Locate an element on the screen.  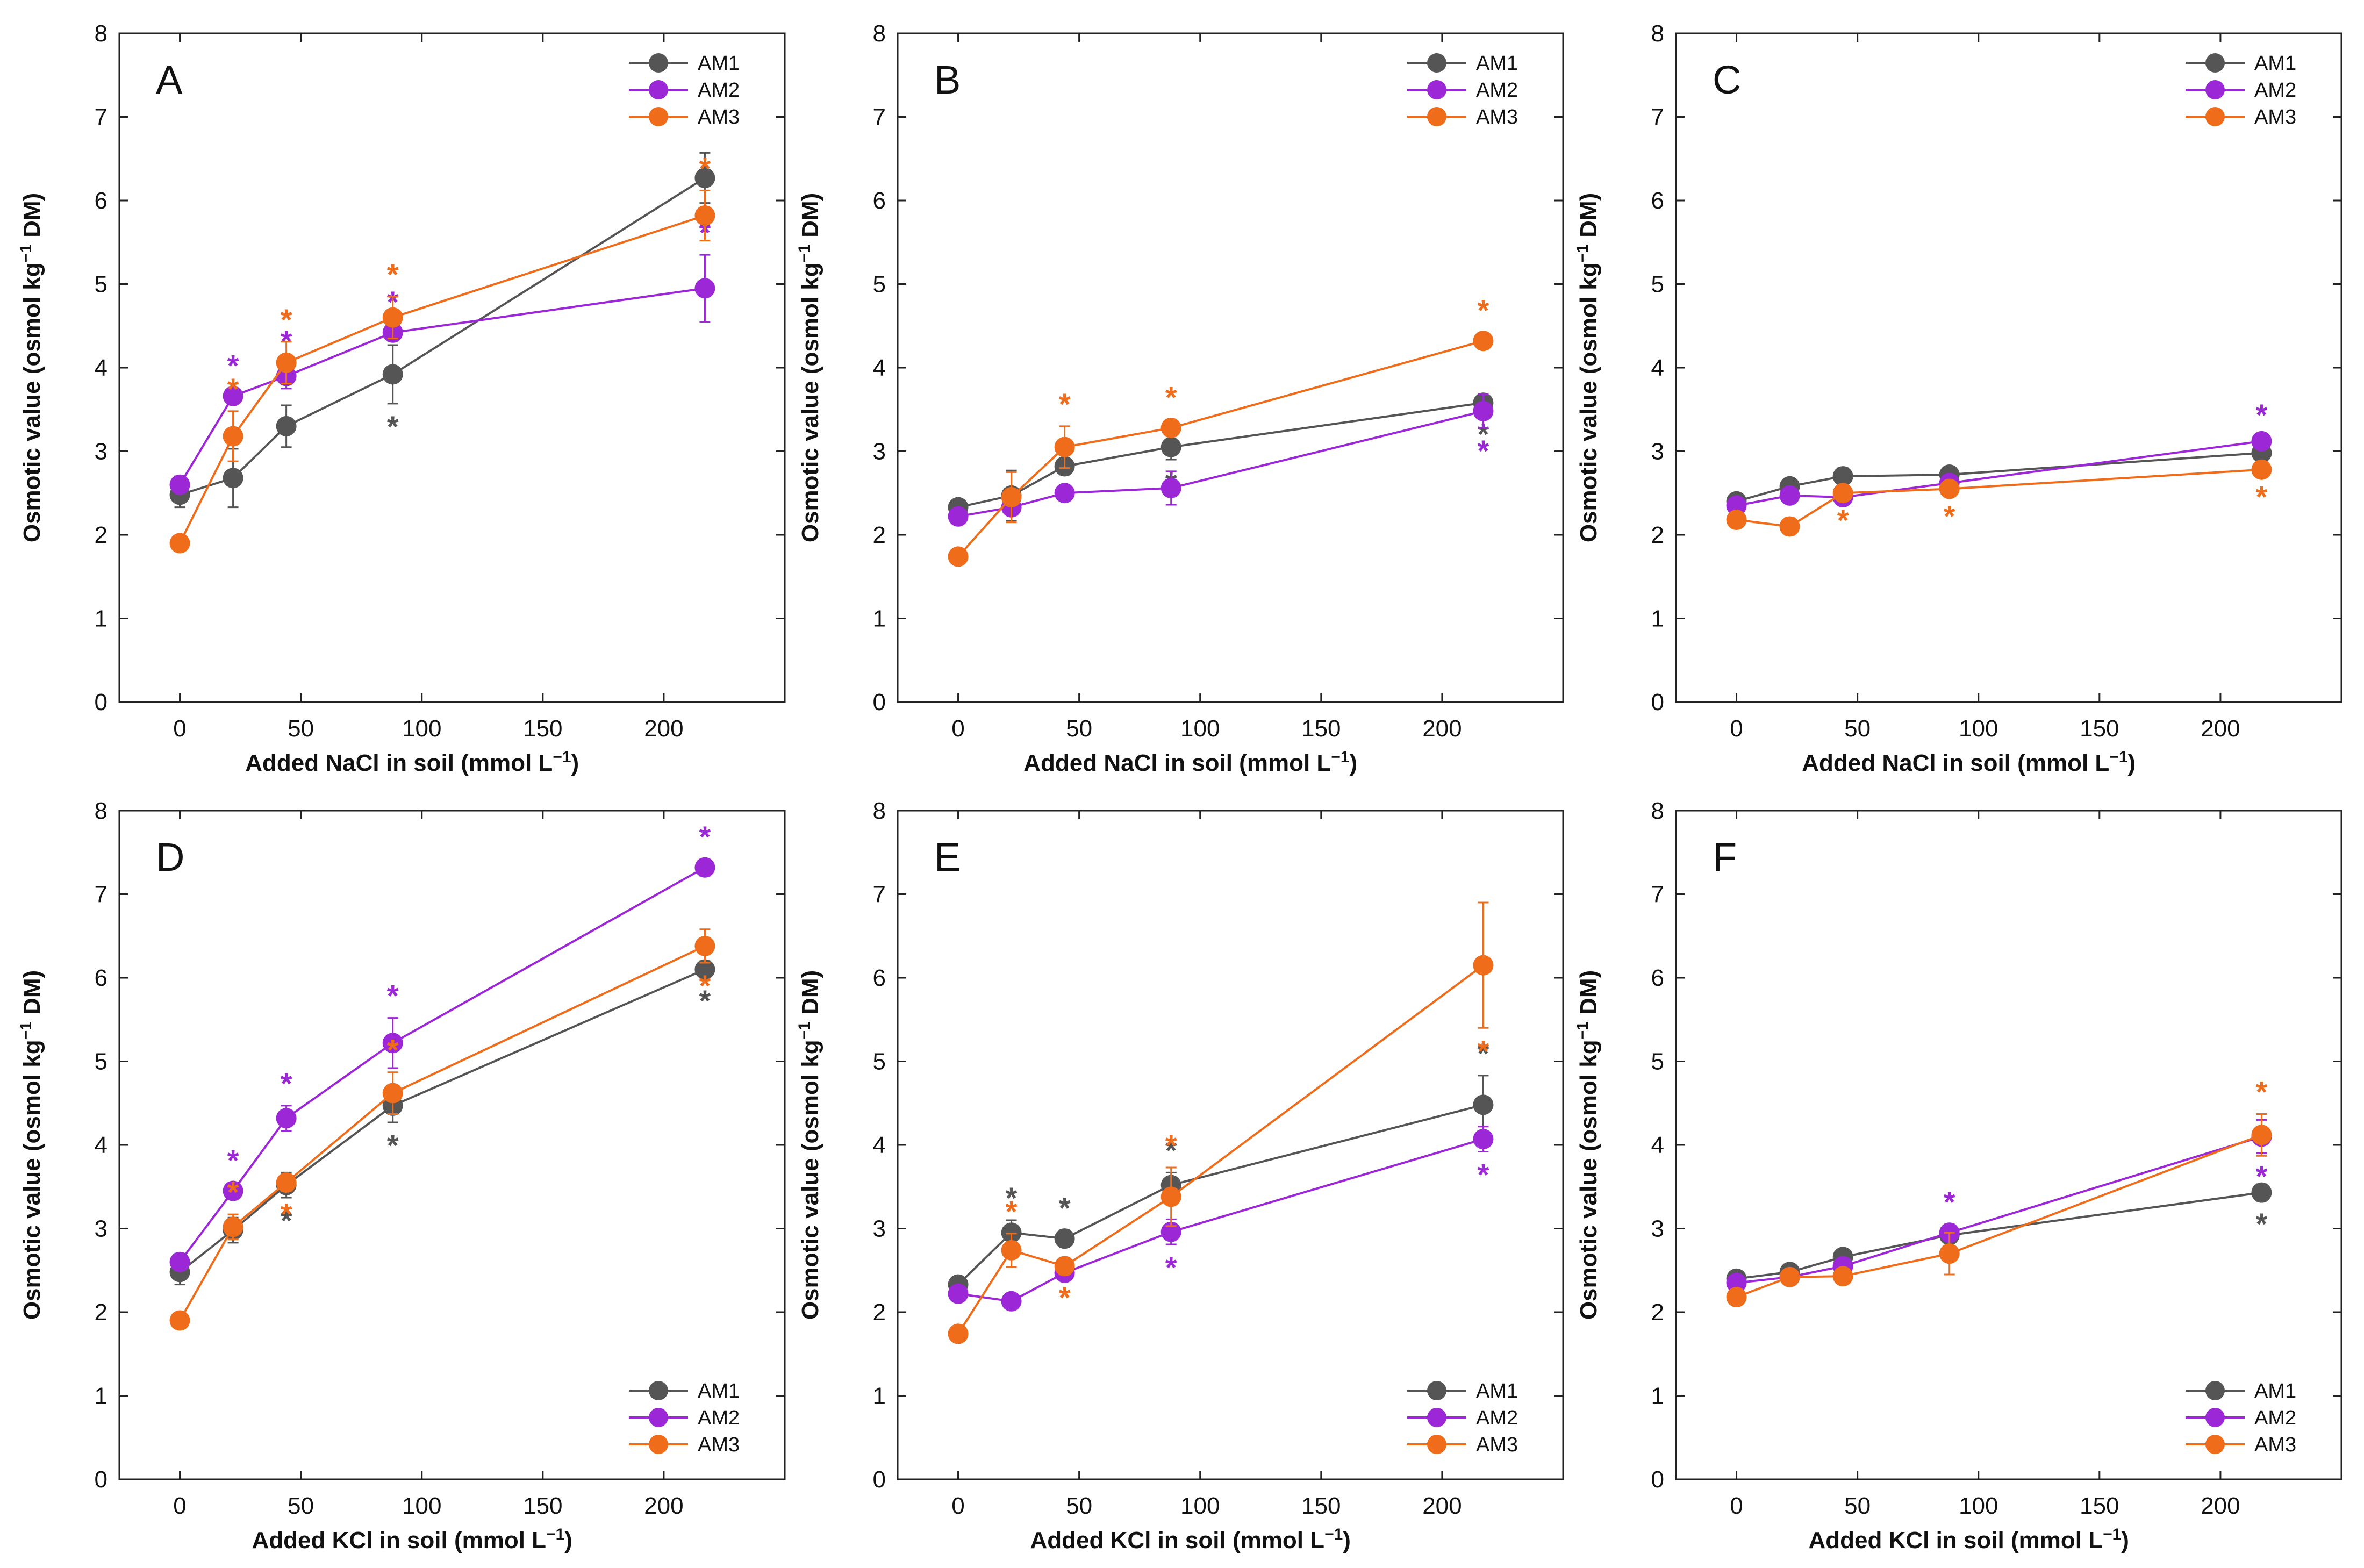
y-tick-label: 4 is located at coordinates (1658, 1145).